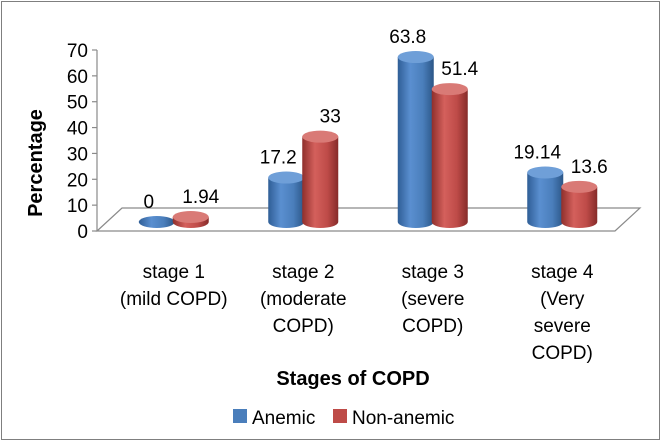 This screenshot has width=661, height=441. I want to click on y-axis-title: Percentage, so click(36, 163).